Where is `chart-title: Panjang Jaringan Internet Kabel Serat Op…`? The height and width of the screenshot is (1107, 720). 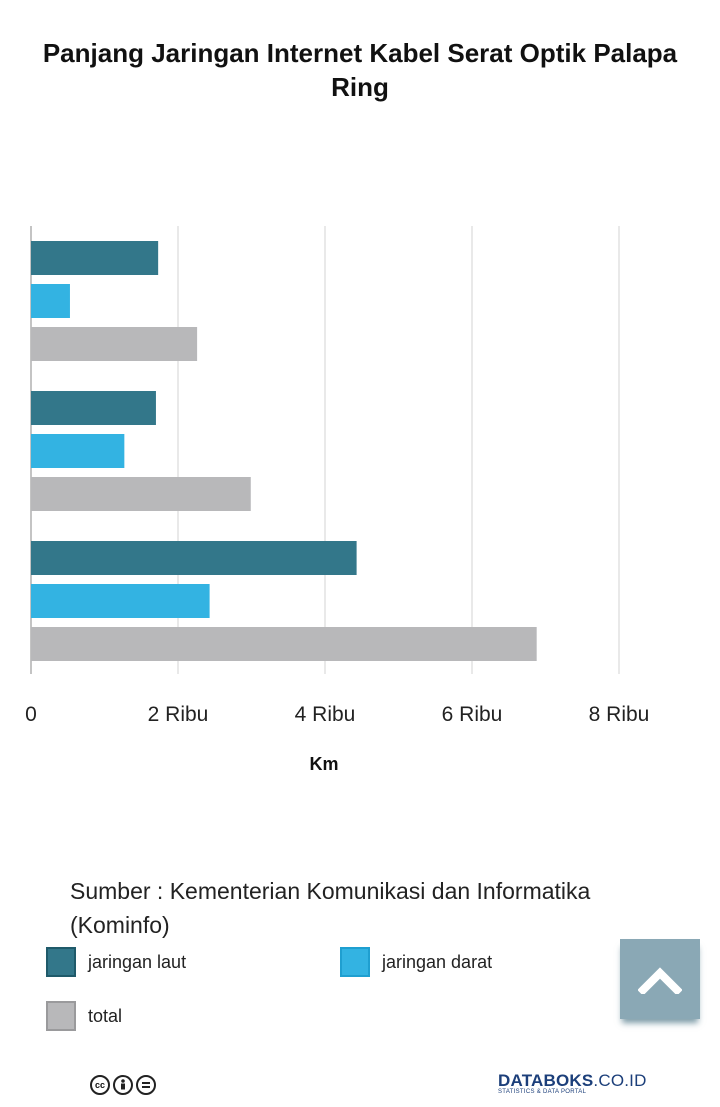
chart-title: Panjang Jaringan Internet Kabel Serat Op… is located at coordinates (360, 70).